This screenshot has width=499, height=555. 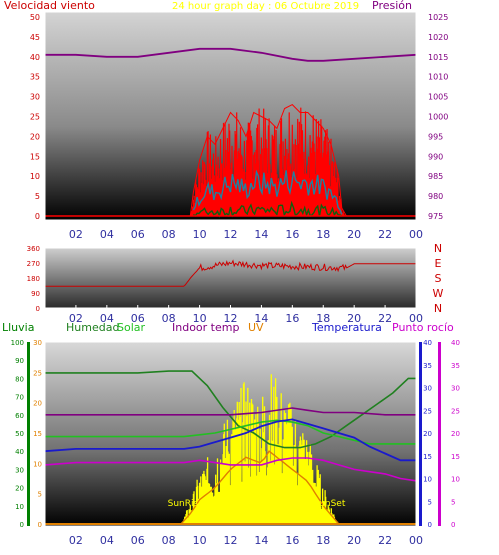 What do you see at coordinates (35, 176) in the screenshot?
I see `wind-axis-label: 10` at bounding box center [35, 176].